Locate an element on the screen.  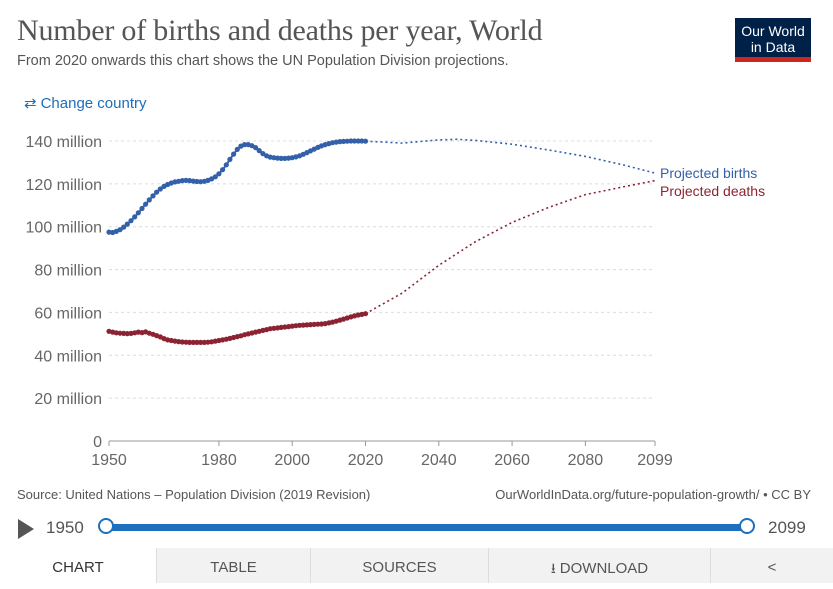
y-tick-label: 120 million is located at coordinates (64, 185).